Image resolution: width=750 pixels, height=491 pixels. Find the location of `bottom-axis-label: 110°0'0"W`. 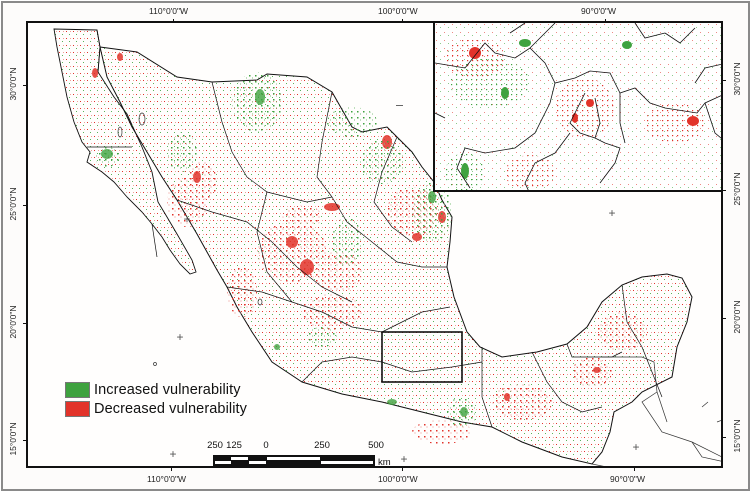

bottom-axis-label: 110°0'0"W is located at coordinates (167, 479).